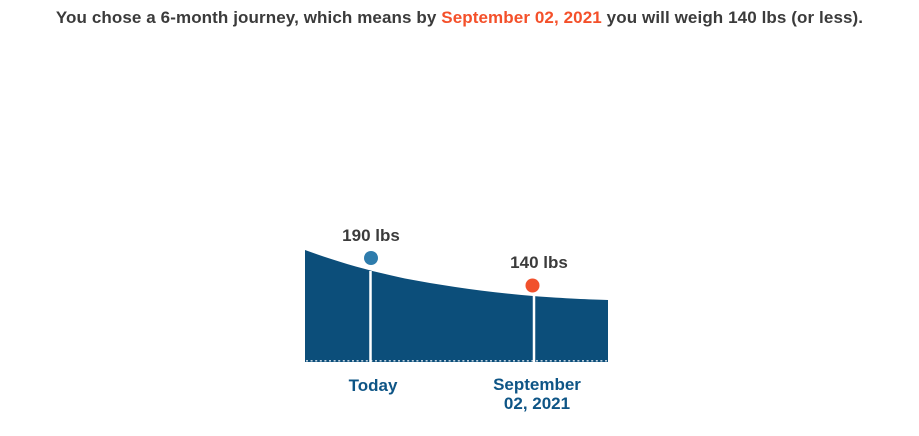  Describe the element at coordinates (521, 17) in the screenshot. I see `headline-target-date: September 02, 2021` at that location.